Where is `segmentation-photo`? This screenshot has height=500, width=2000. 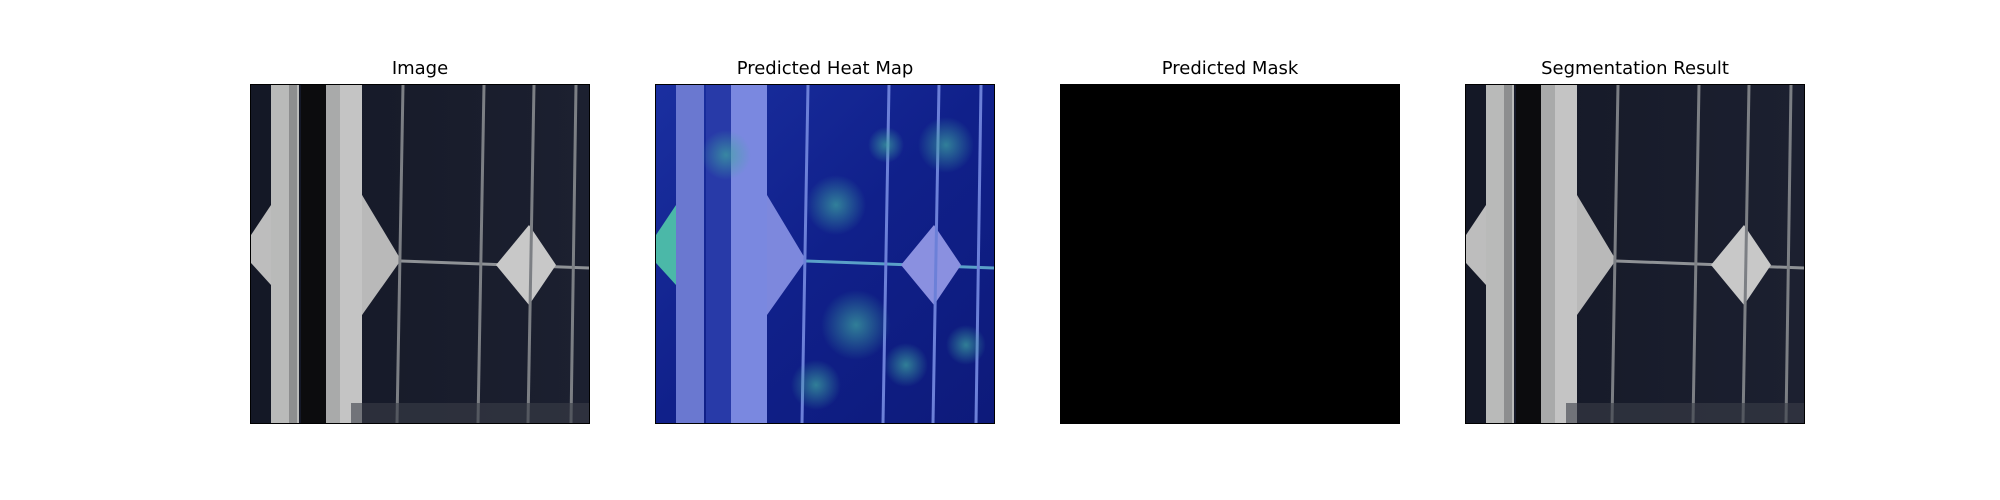
segmentation-photo is located at coordinates (1635, 254).